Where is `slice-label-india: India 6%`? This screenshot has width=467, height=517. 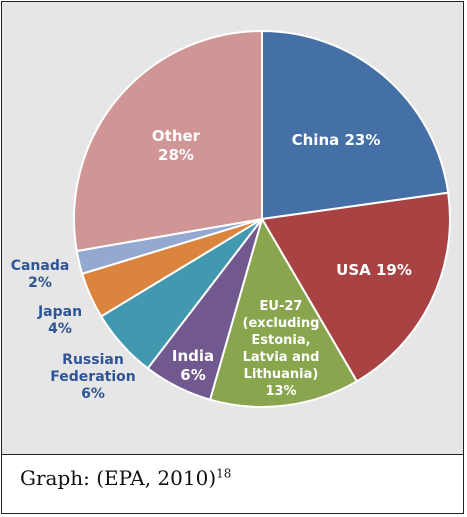 slice-label-india: India 6% is located at coordinates (193, 365).